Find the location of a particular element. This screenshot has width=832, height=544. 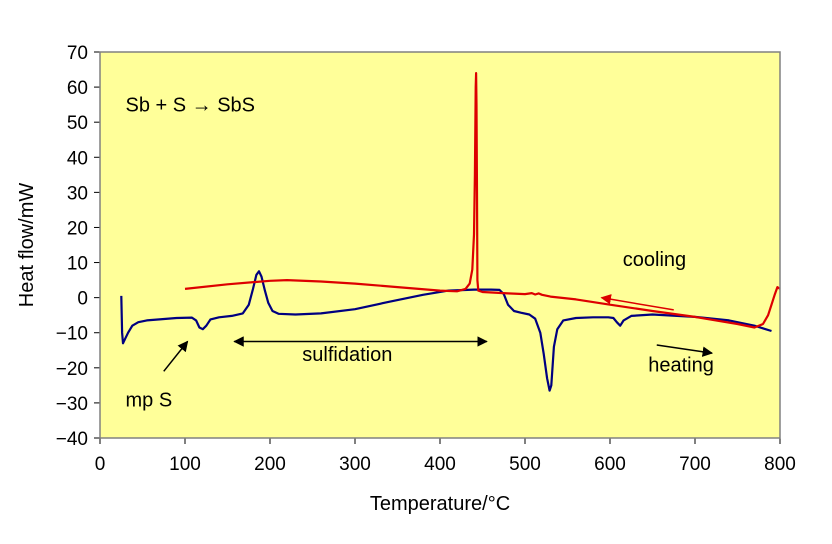

x-axis-title: Temperature/°C is located at coordinates (440, 504).